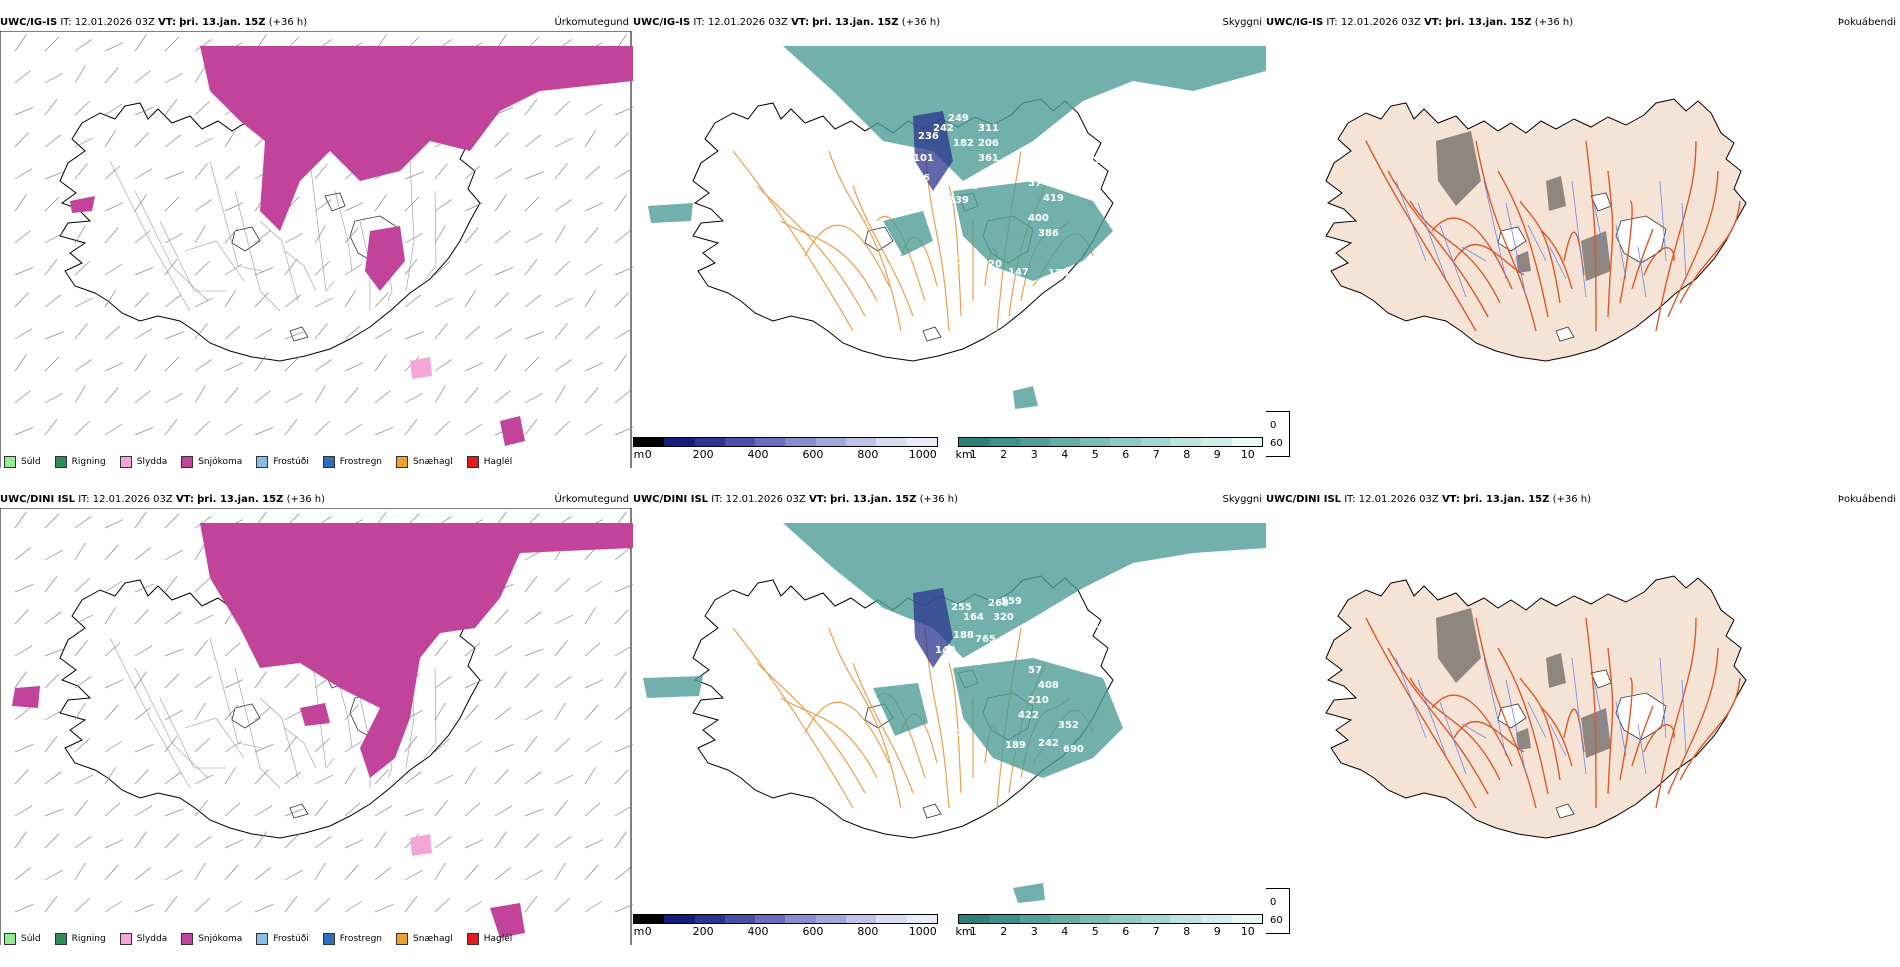 The width and height of the screenshot is (1900, 967). Describe the element at coordinates (1033, 231) in the screenshot. I see `low-visibility-area` at that location.